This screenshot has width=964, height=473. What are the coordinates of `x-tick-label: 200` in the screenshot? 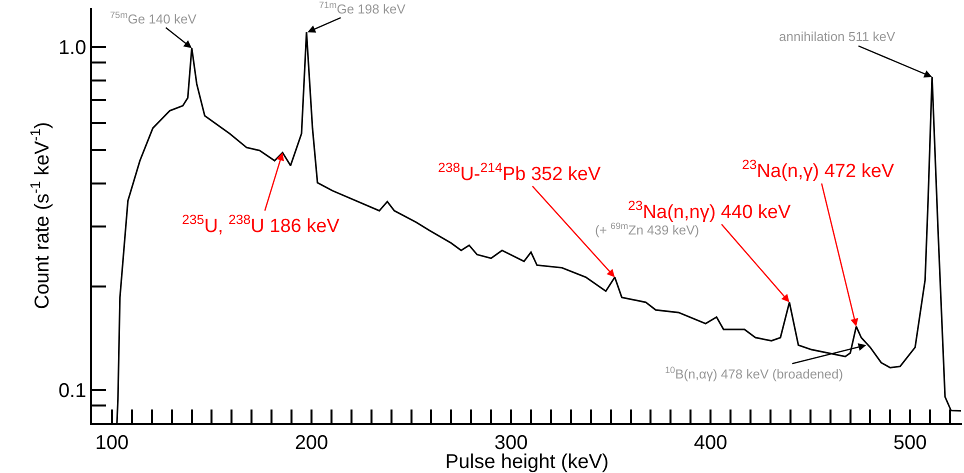 It's located at (311, 443).